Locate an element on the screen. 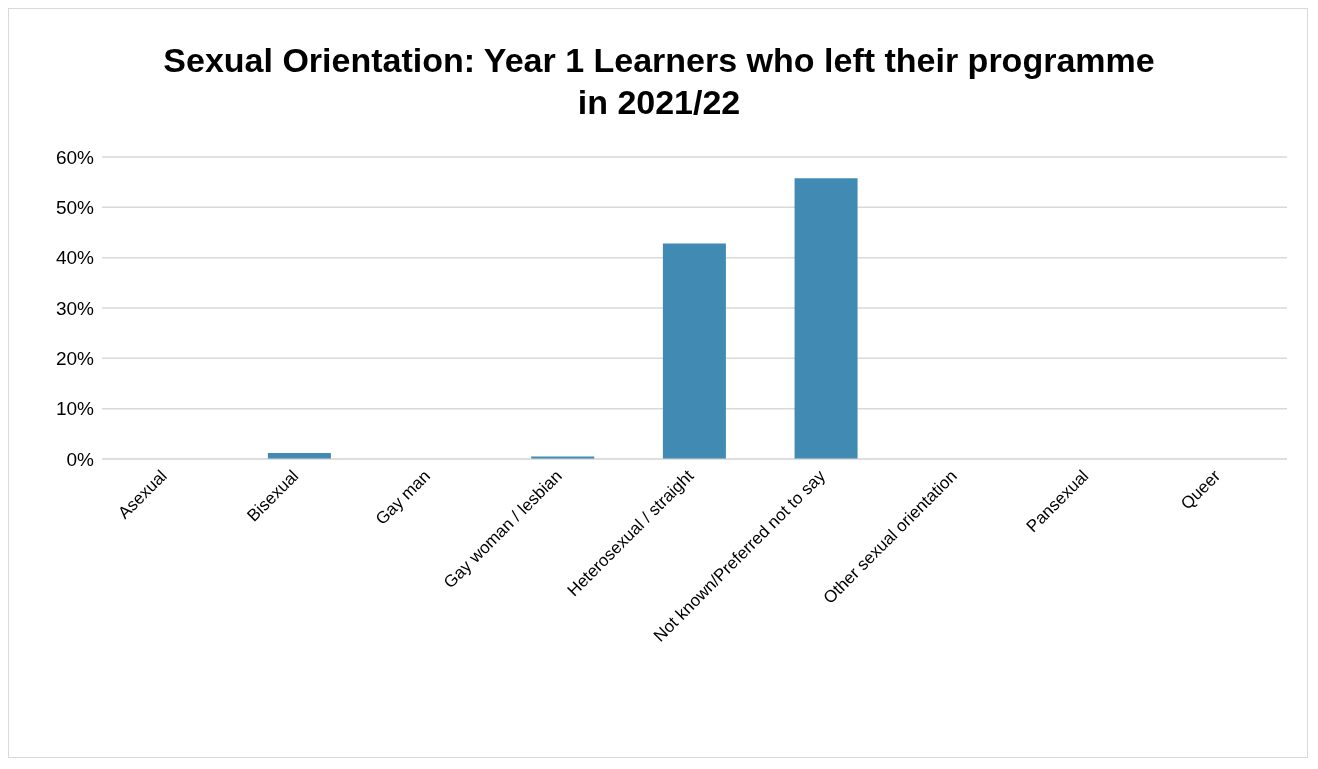  y-tick-label: 20% is located at coordinates (75, 359).